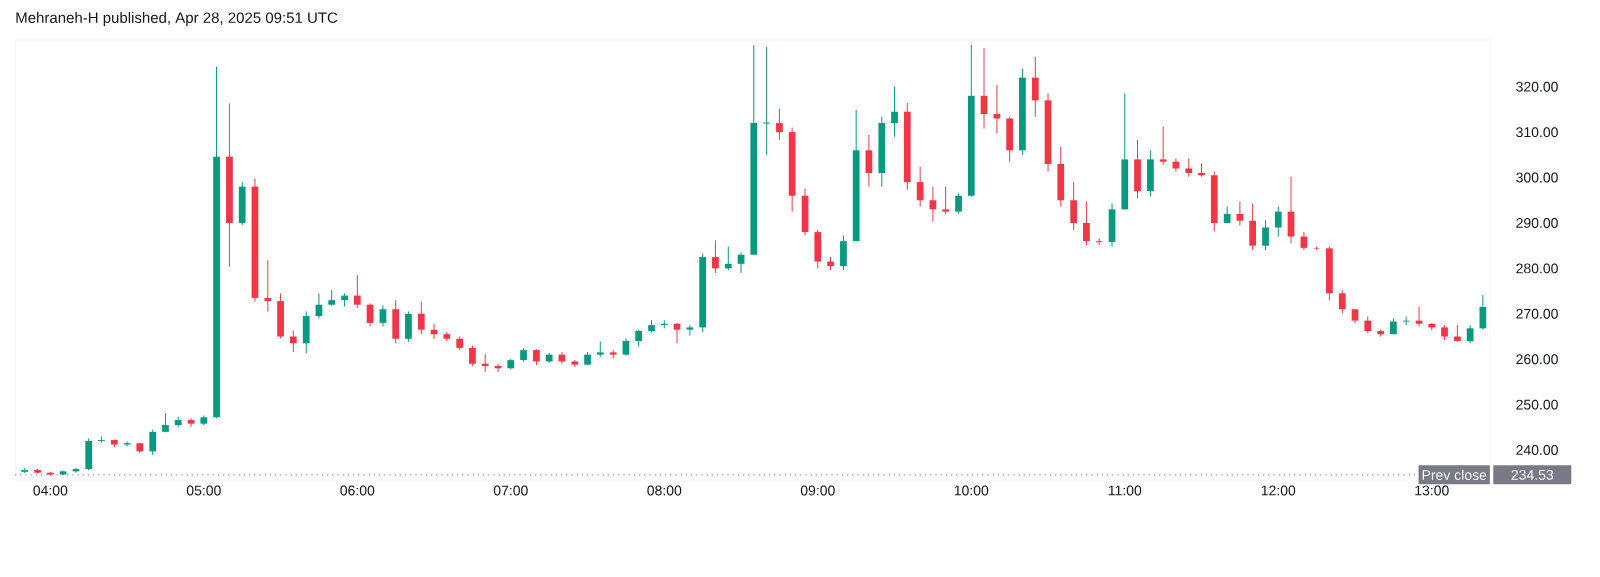 Image resolution: width=1600 pixels, height=577 pixels. What do you see at coordinates (1537, 177) in the screenshot?
I see `y-tick-label: 300.00` at bounding box center [1537, 177].